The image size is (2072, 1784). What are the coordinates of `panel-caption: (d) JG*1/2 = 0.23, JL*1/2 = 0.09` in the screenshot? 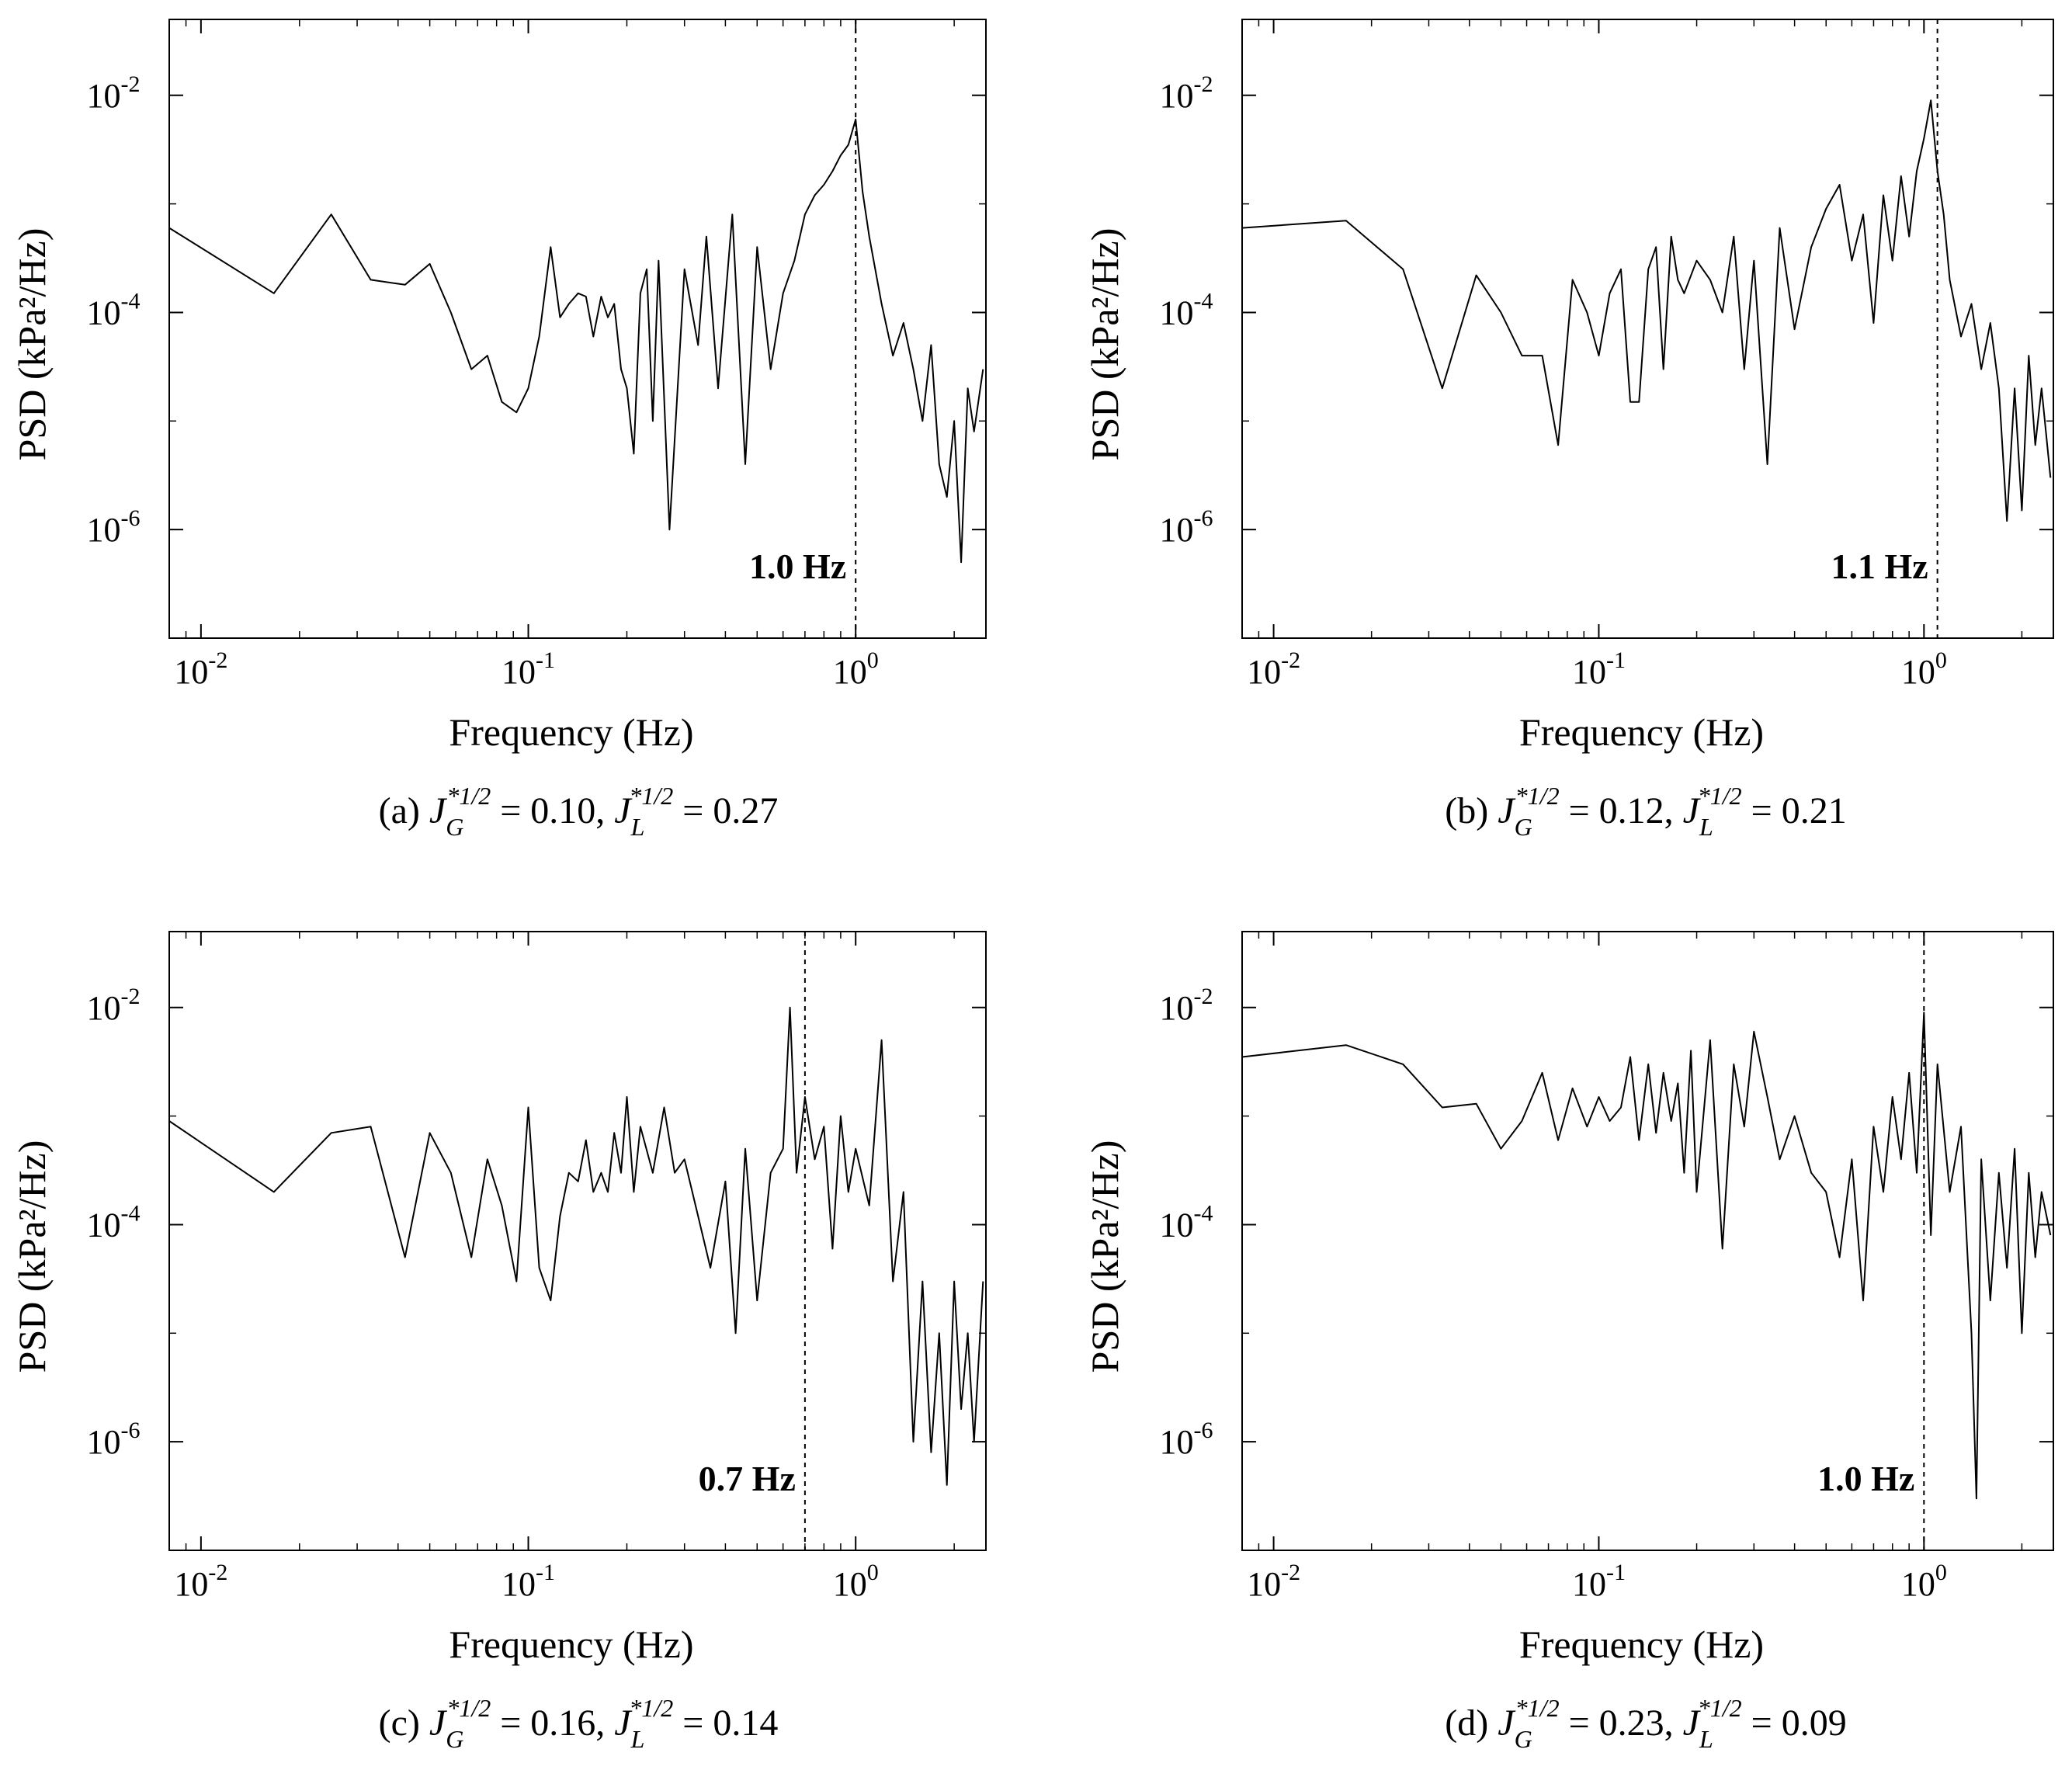 It's located at (1646, 1723).